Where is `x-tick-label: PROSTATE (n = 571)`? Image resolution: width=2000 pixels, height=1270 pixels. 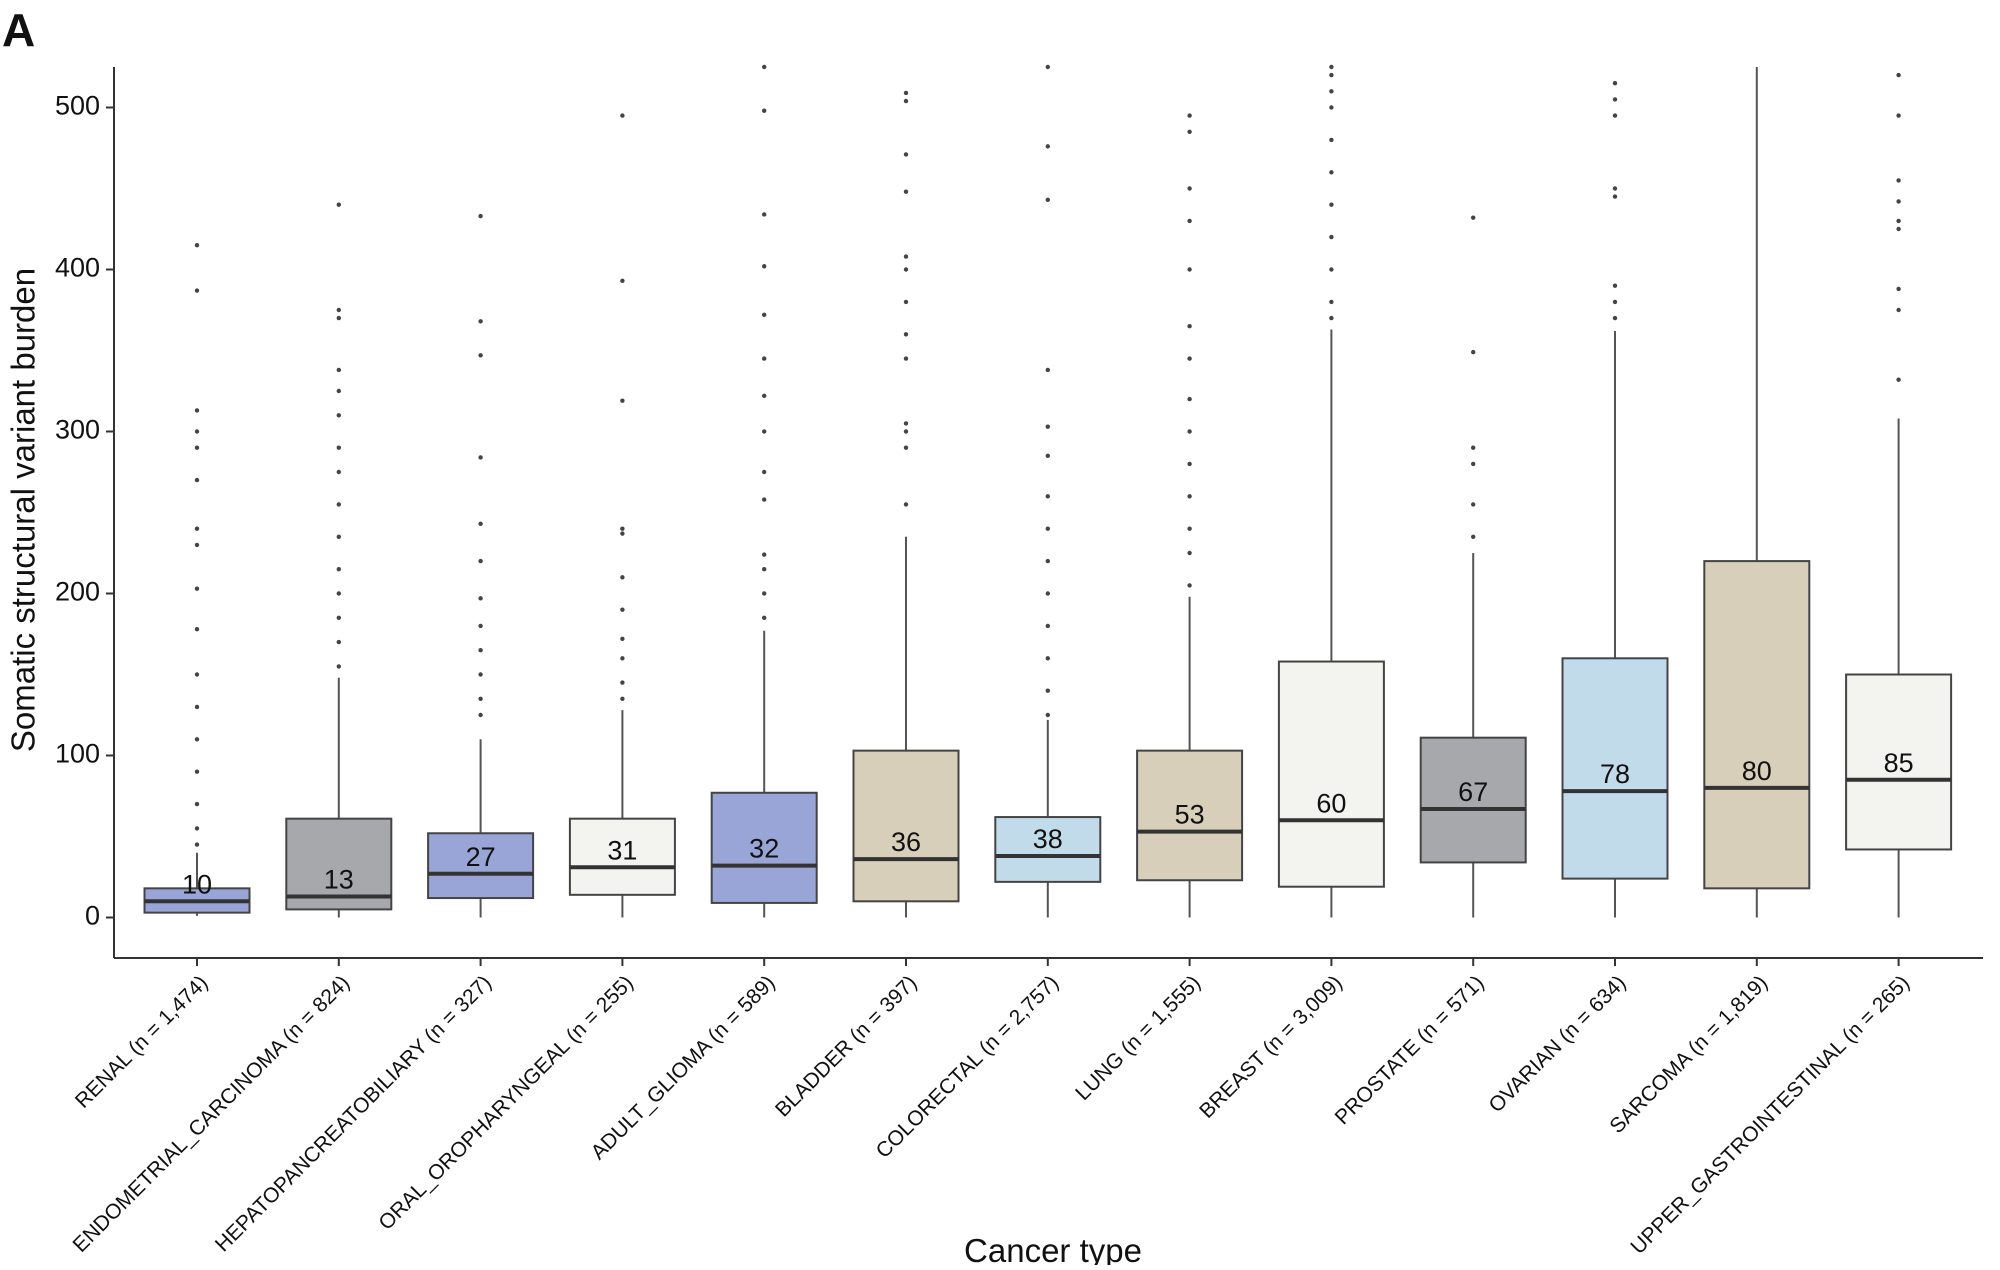
x-tick-label: PROSTATE (n = 571) is located at coordinates (1410, 1050).